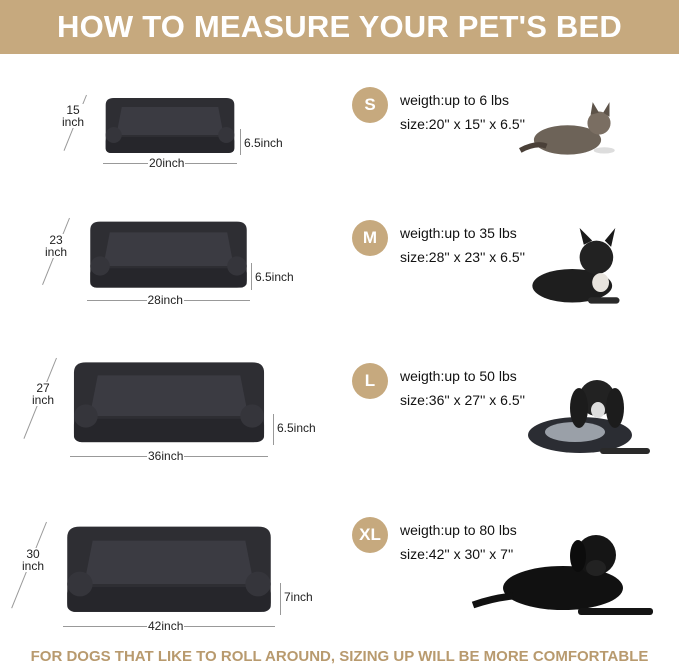  Describe the element at coordinates (462, 257) in the screenshot. I see `size-text: size:28'' x 23'' x 6.5''` at that location.